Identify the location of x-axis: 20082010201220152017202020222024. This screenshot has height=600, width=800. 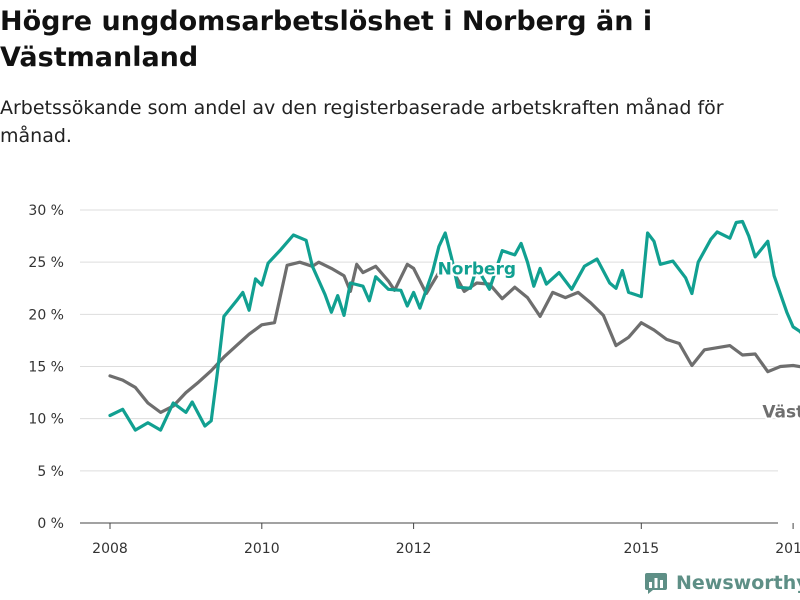
(446, 540).